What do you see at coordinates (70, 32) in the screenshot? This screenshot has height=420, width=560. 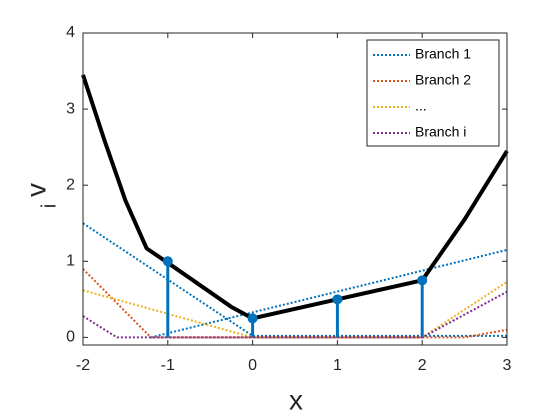 I see `y-tick-label: 4` at bounding box center [70, 32].